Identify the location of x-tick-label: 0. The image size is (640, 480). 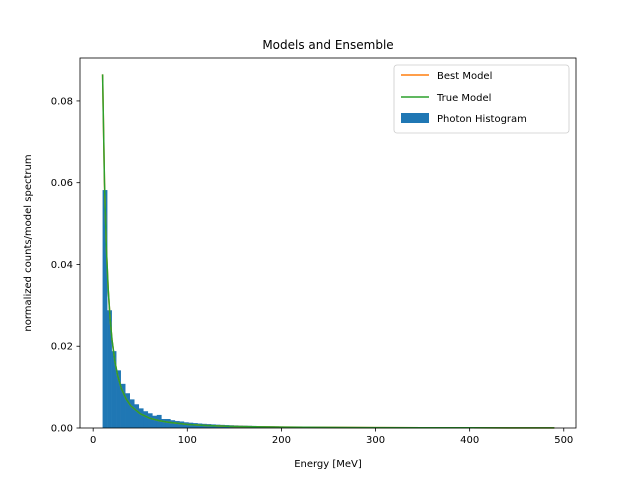
(93, 440).